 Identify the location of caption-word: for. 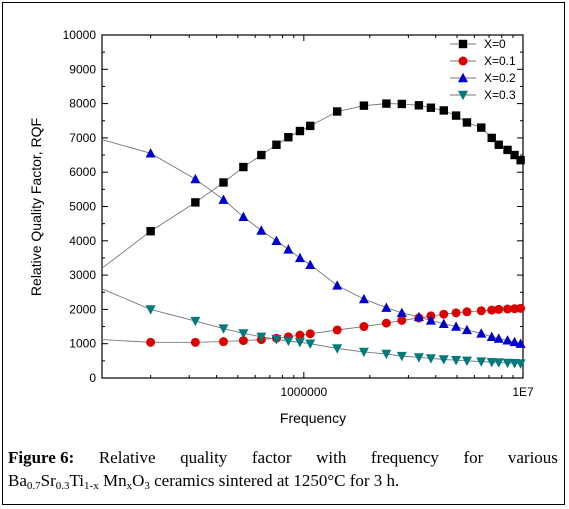
(473, 457).